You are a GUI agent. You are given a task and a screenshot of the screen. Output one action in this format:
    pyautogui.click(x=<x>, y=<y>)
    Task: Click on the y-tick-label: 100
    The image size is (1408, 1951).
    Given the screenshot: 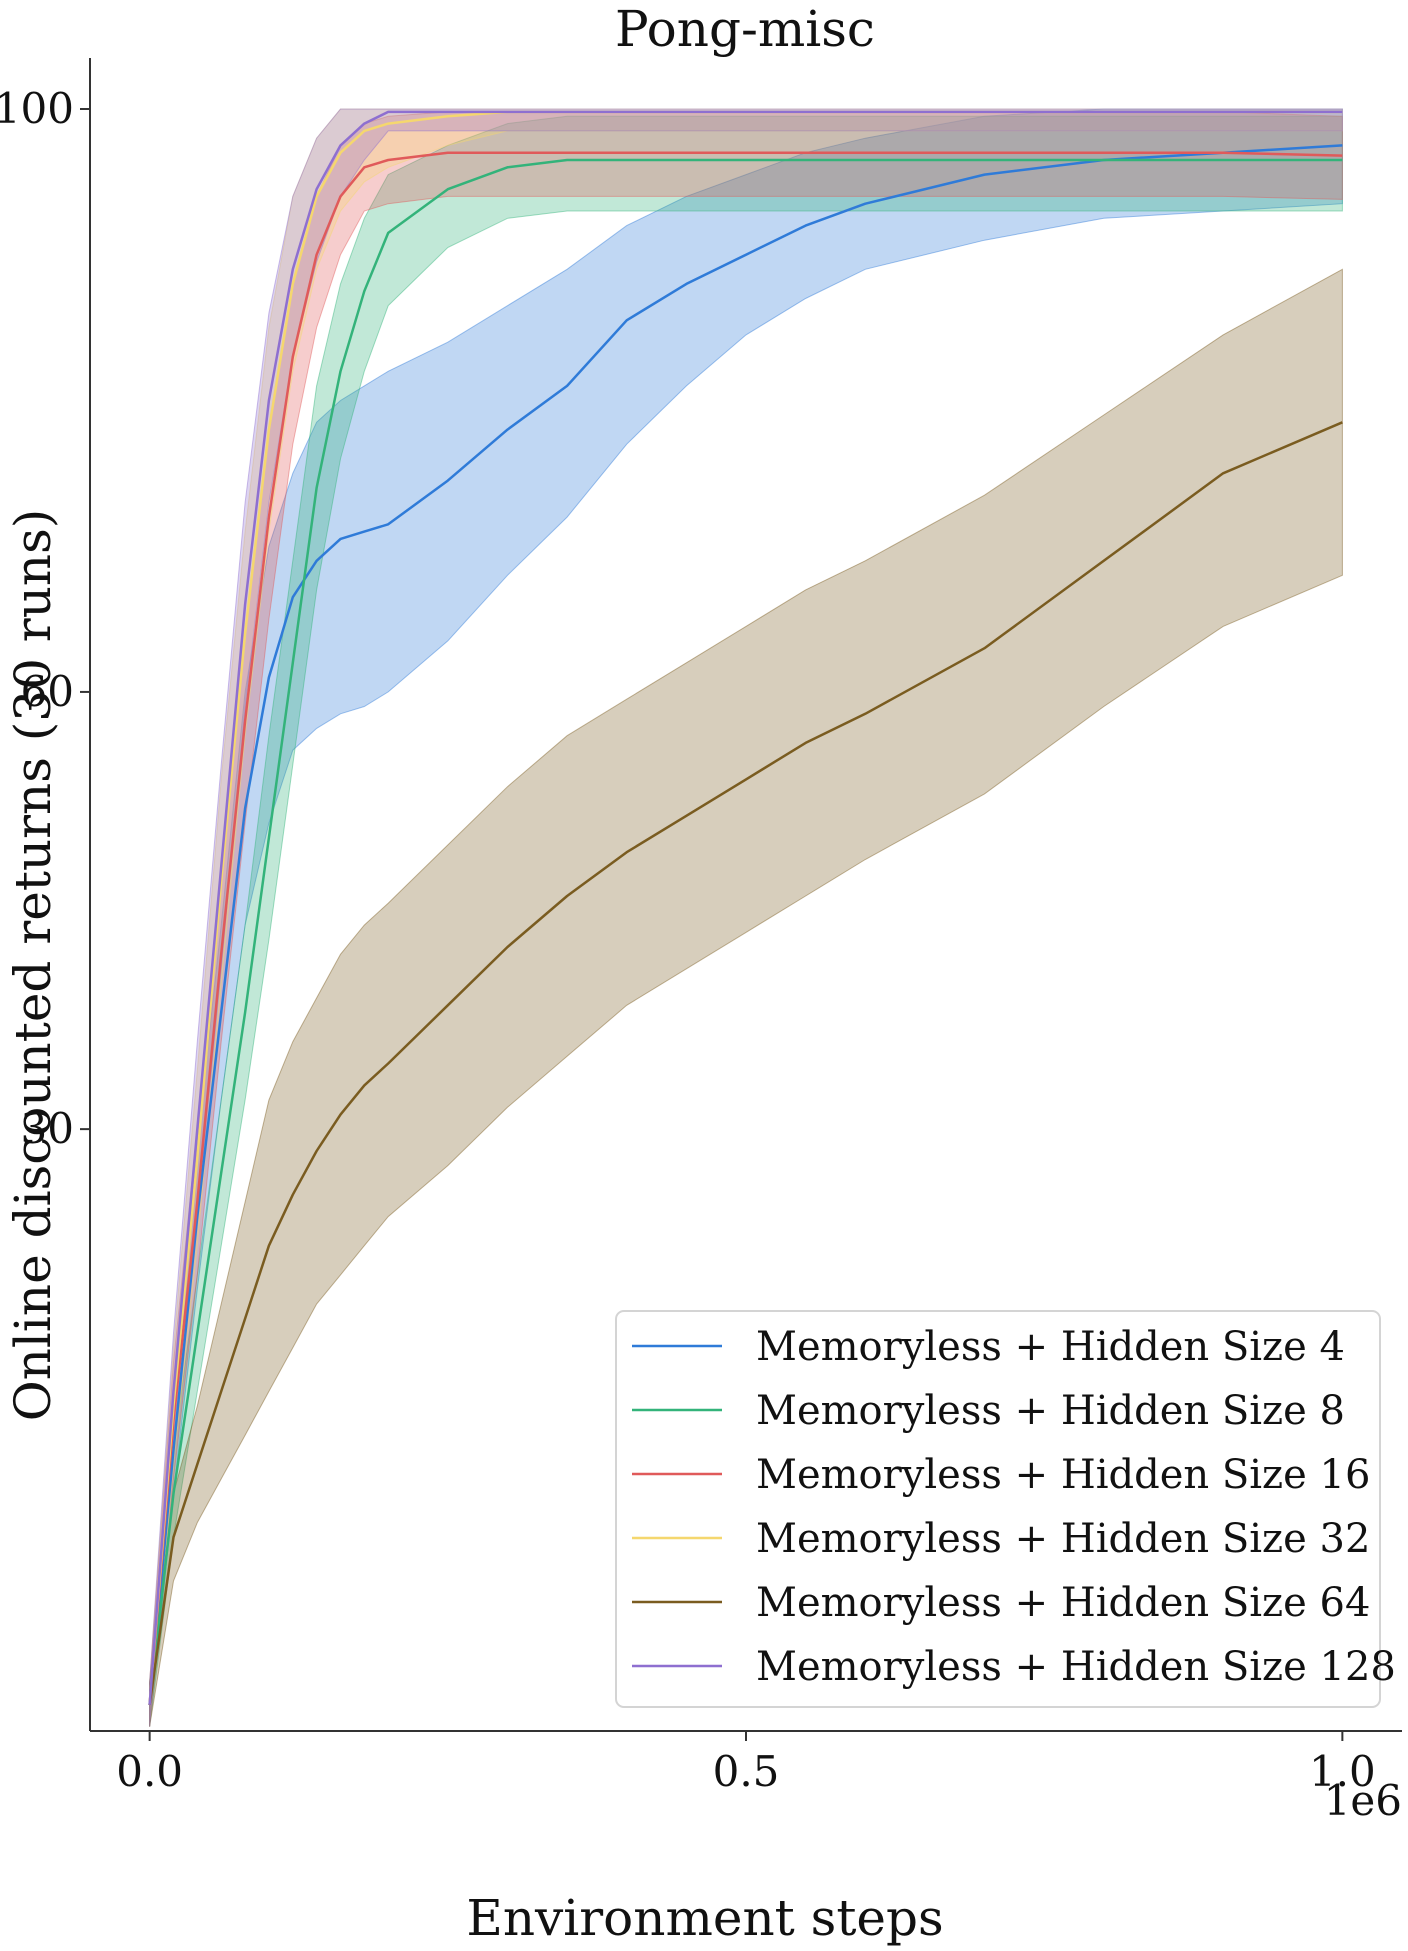 What is the action you would take?
    pyautogui.click(x=37, y=108)
    